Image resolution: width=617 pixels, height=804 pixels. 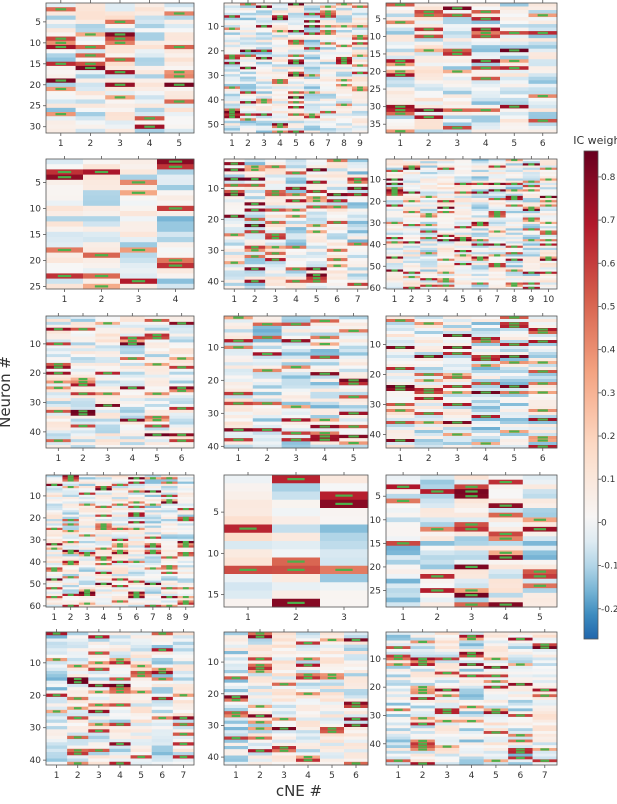 What do you see at coordinates (375, 55) in the screenshot?
I see `y-tick-label: 15` at bounding box center [375, 55].